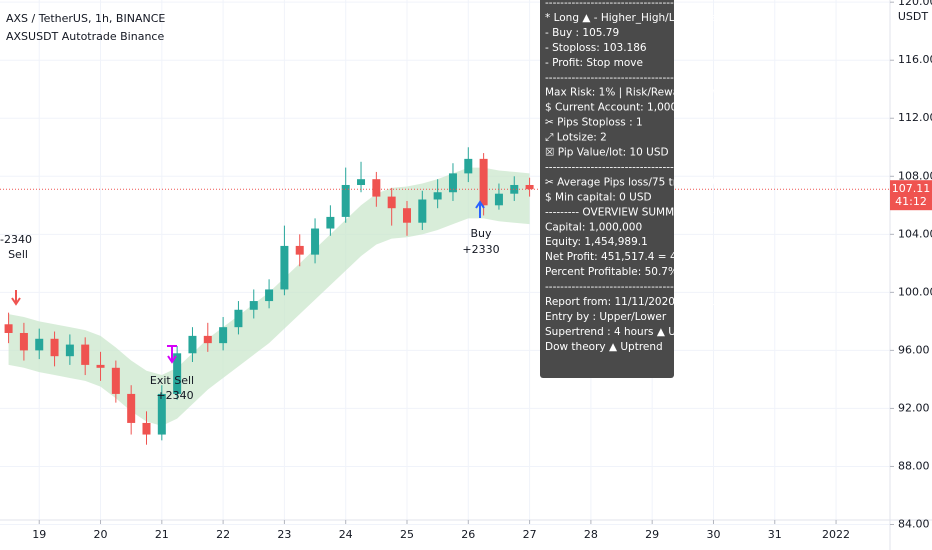  I want to click on signal-label: Buy, so click(481, 233).